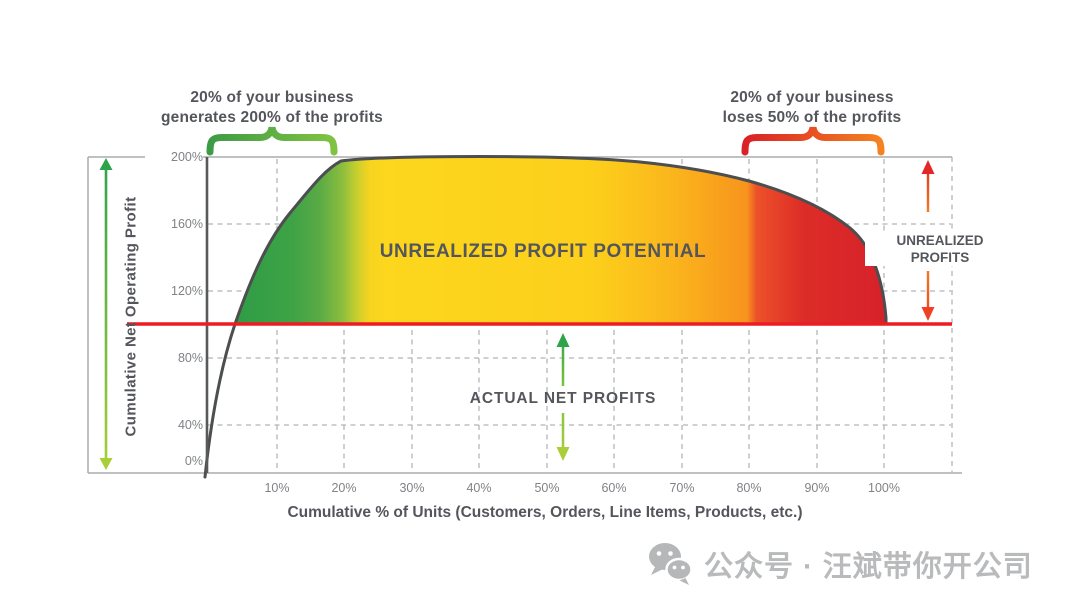  Describe the element at coordinates (106, 314) in the screenshot. I see `y-axis-range-arrow` at that location.